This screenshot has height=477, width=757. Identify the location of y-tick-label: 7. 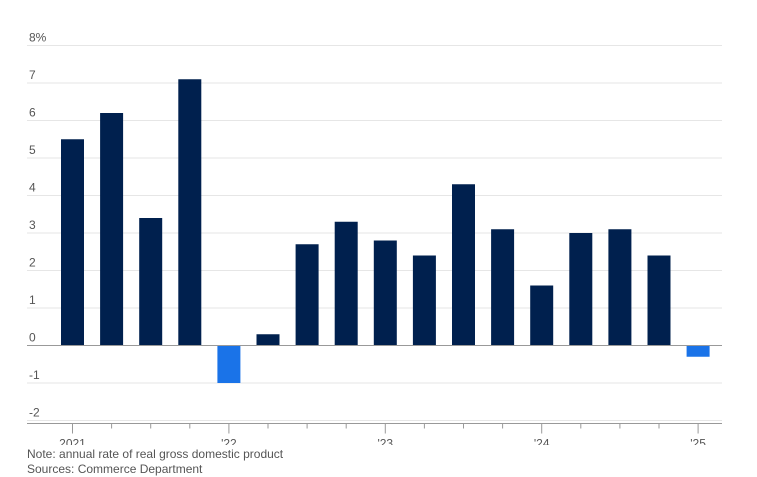
(32, 75).